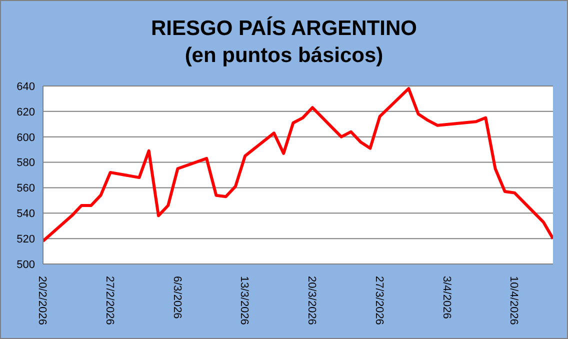 Image resolution: width=568 pixels, height=339 pixels. What do you see at coordinates (25, 112) in the screenshot?
I see `y-tick-label: 620` at bounding box center [25, 112].